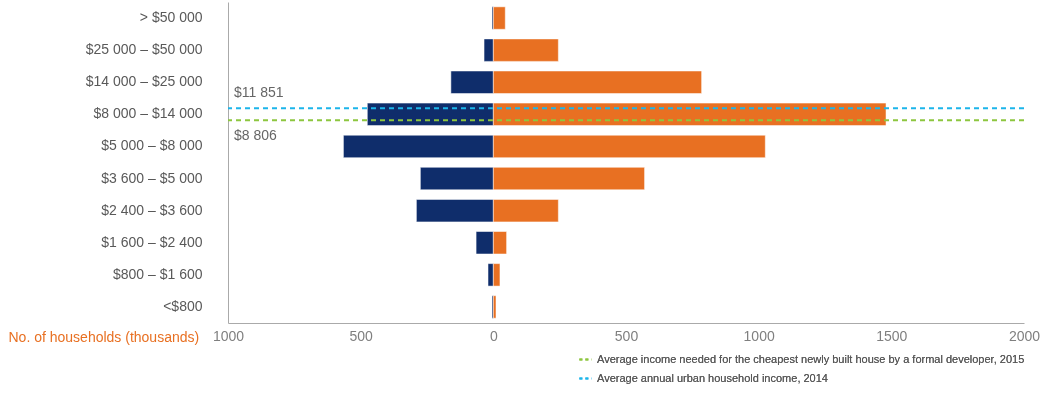 The height and width of the screenshot is (405, 1042). What do you see at coordinates (152, 209) in the screenshot?
I see `y-tick-label: $2 400 – $3 600` at bounding box center [152, 209].